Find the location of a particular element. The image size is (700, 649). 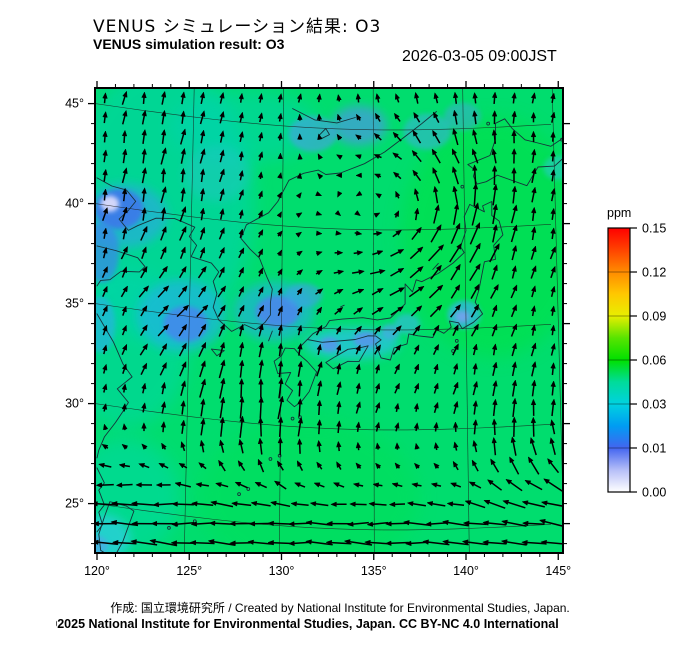

coastline-path is located at coordinates (295, 377).